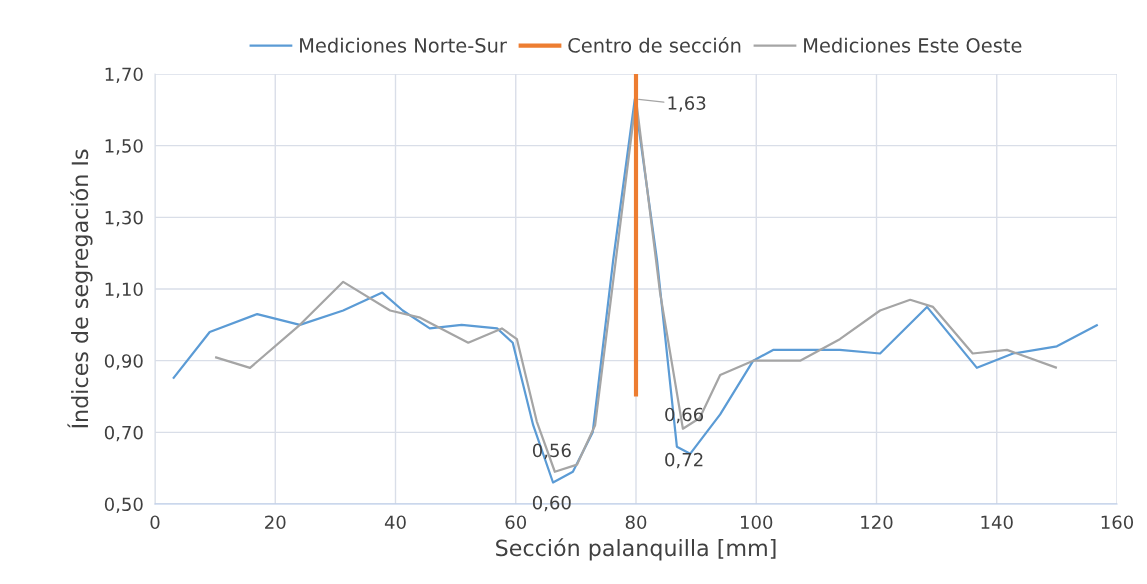 This screenshot has height=584, width=1147. I want to click on y-axis-title: Índices de segregación Is, so click(80, 288).